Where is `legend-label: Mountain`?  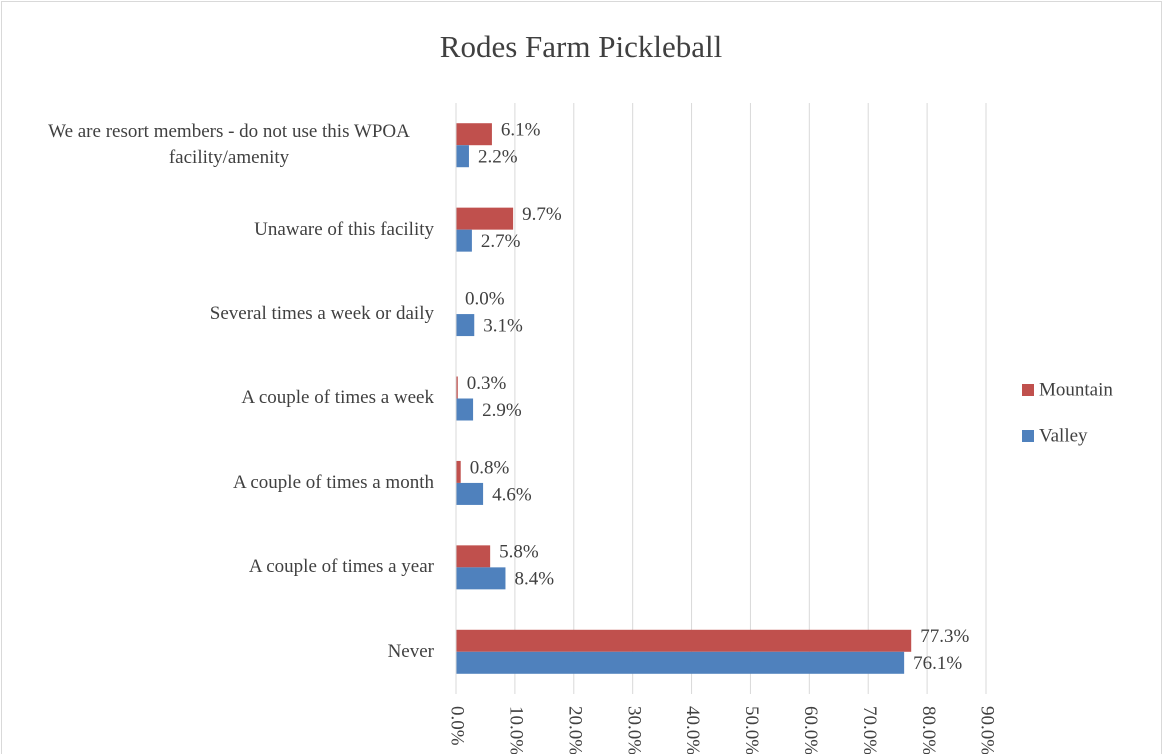
legend-label: Mountain is located at coordinates (1076, 389).